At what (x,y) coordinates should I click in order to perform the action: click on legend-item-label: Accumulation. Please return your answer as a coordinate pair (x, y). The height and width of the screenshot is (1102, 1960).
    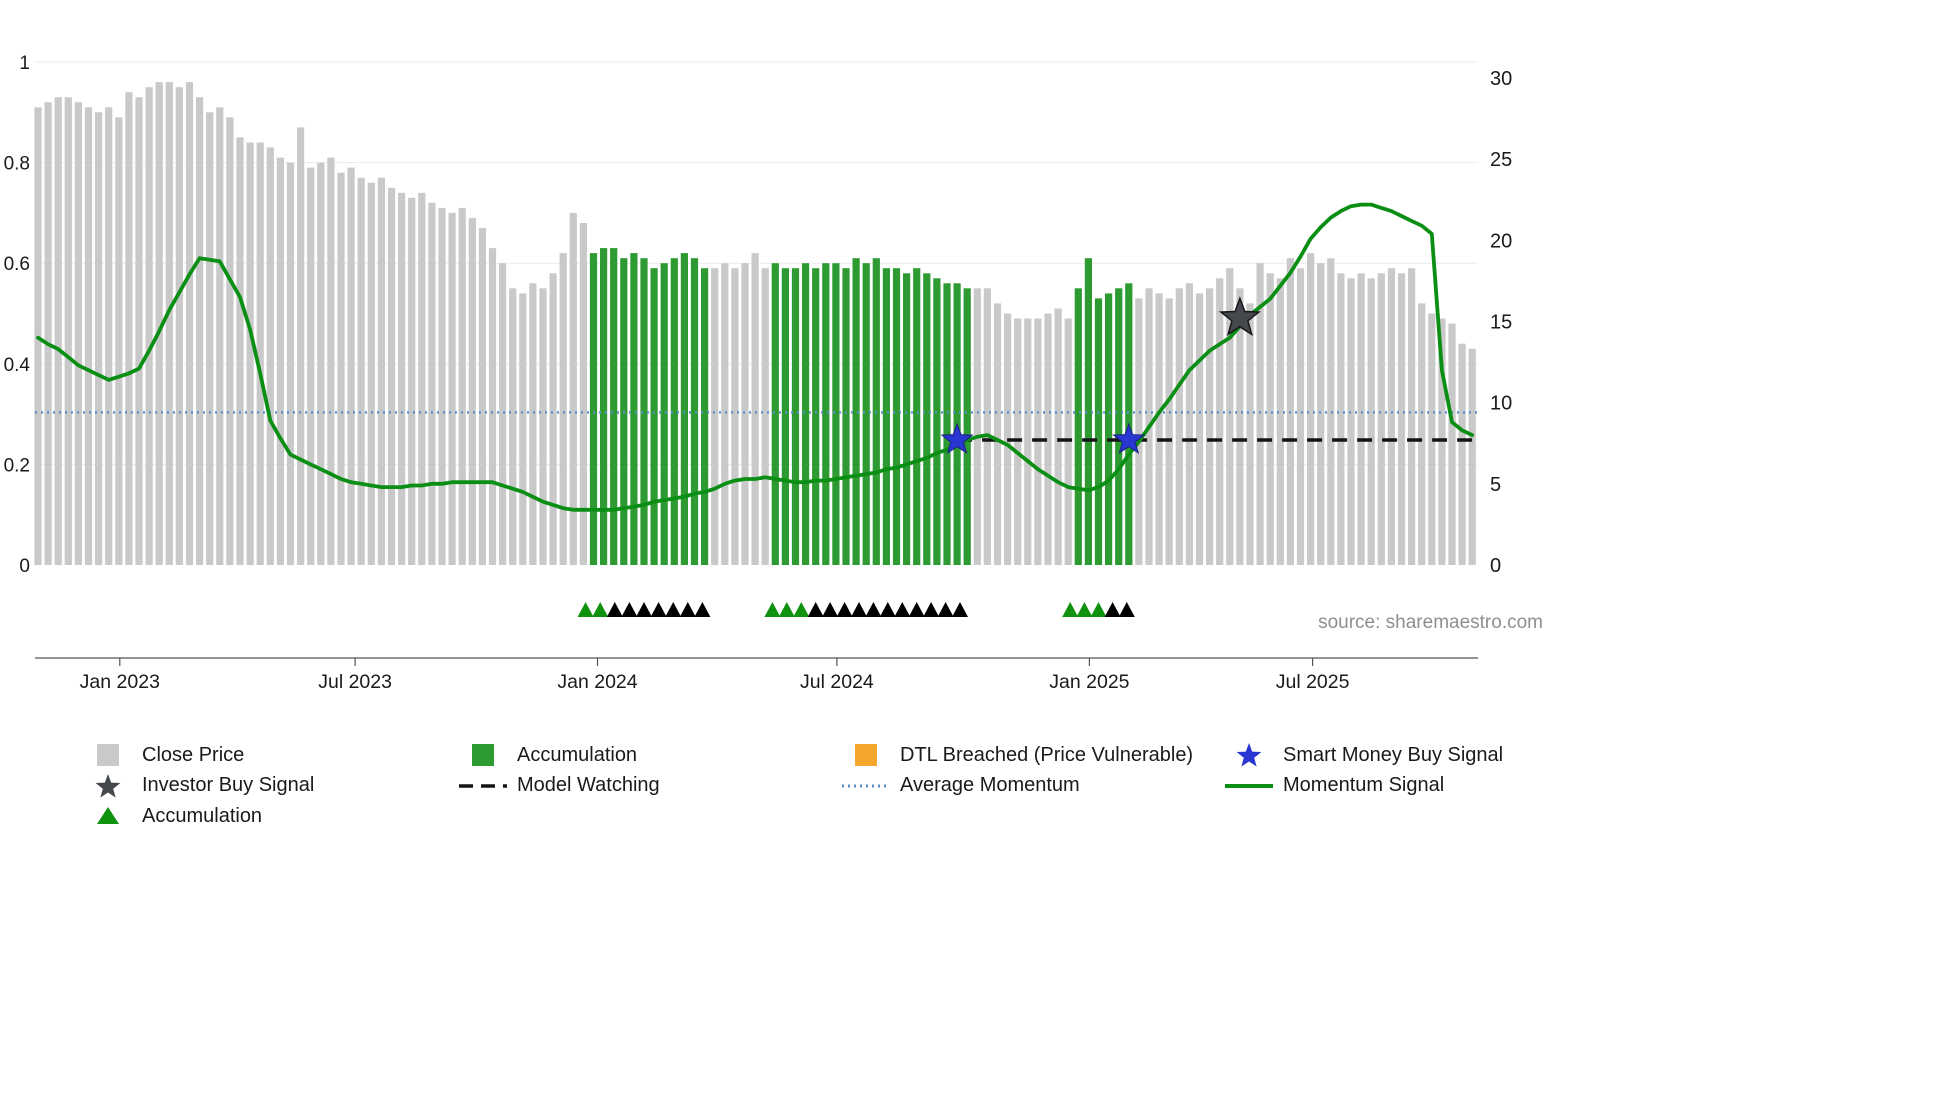
    Looking at the image, I should click on (577, 754).